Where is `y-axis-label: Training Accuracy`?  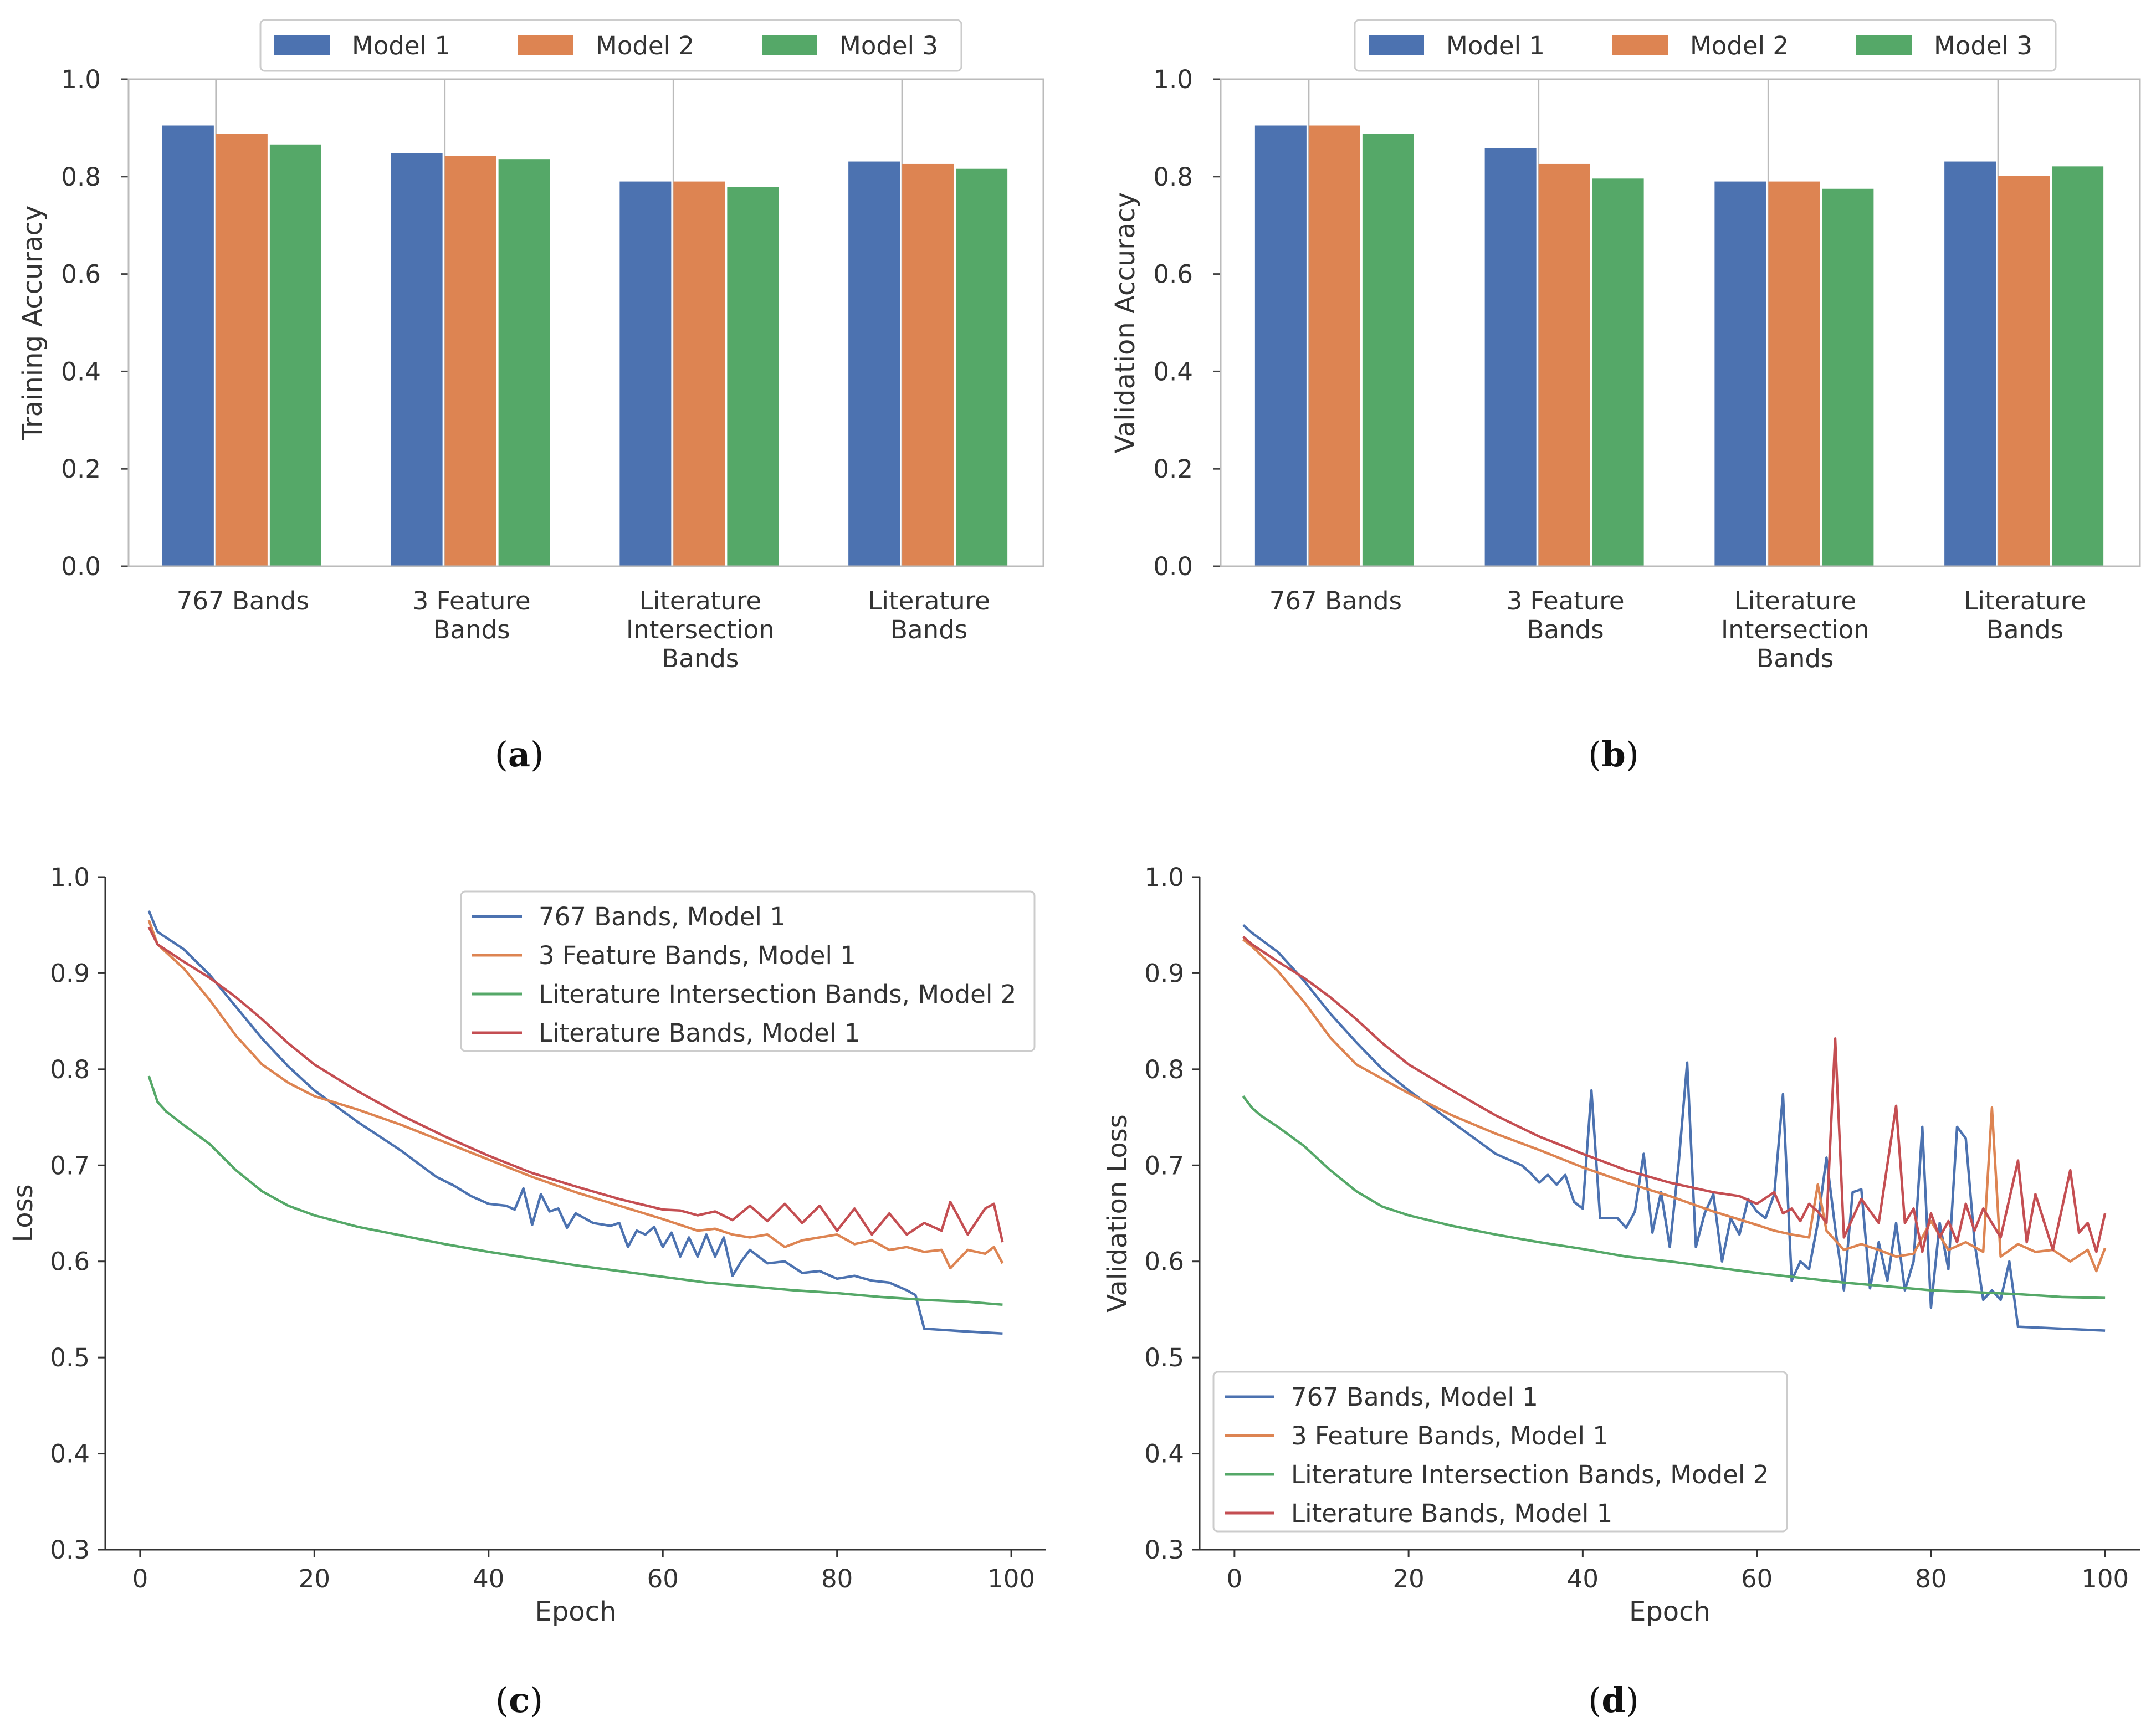
y-axis-label: Training Accuracy is located at coordinates (32, 323).